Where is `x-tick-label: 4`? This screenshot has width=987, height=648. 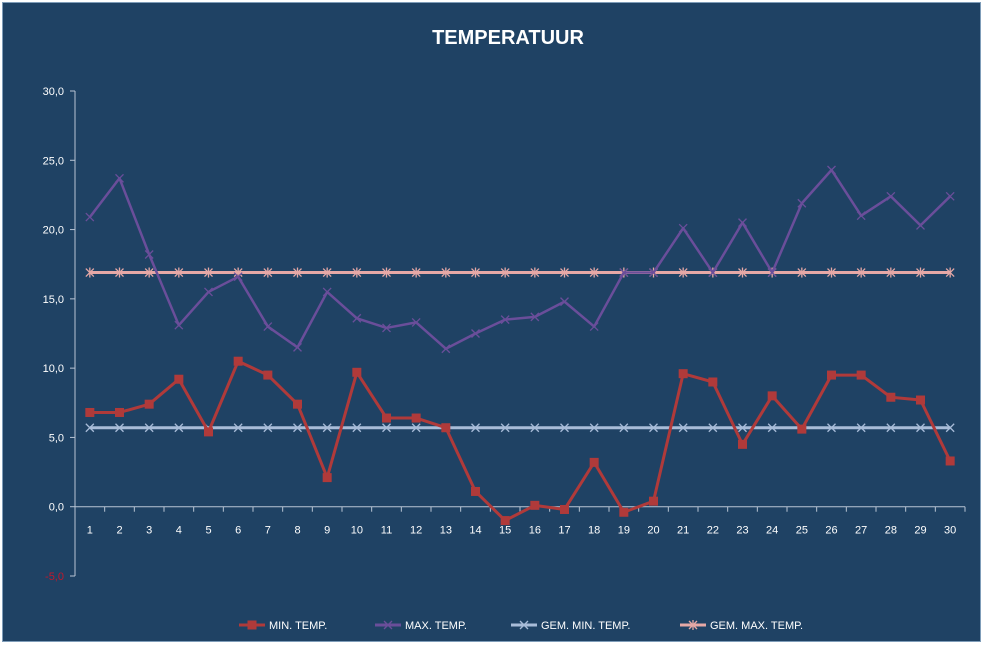
x-tick-label: 4 is located at coordinates (179, 531).